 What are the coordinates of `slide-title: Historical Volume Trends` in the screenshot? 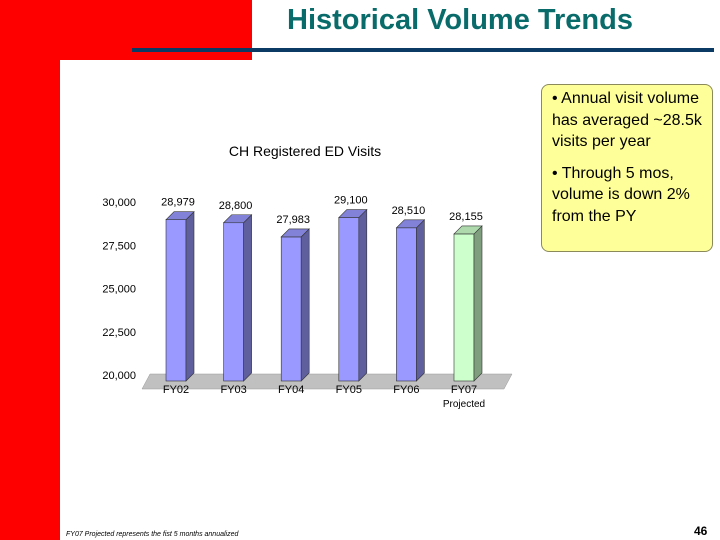 It's located at (460, 20).